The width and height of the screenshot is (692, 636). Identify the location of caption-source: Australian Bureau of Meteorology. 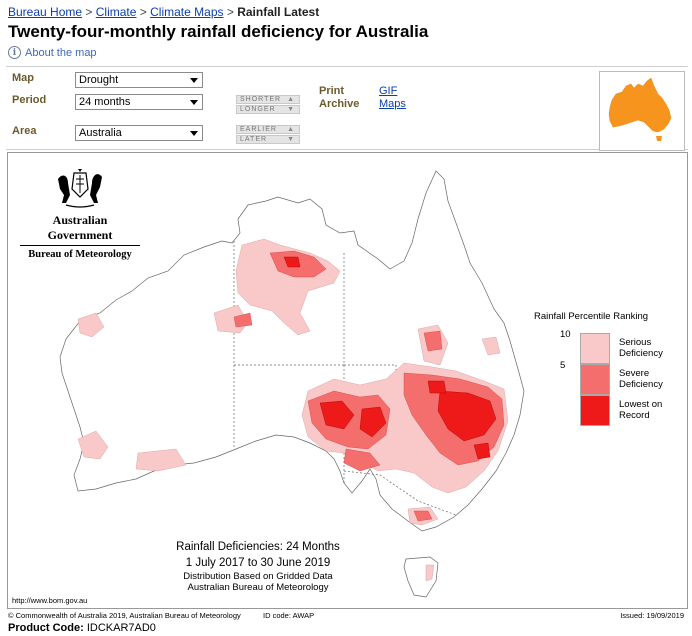
(258, 587).